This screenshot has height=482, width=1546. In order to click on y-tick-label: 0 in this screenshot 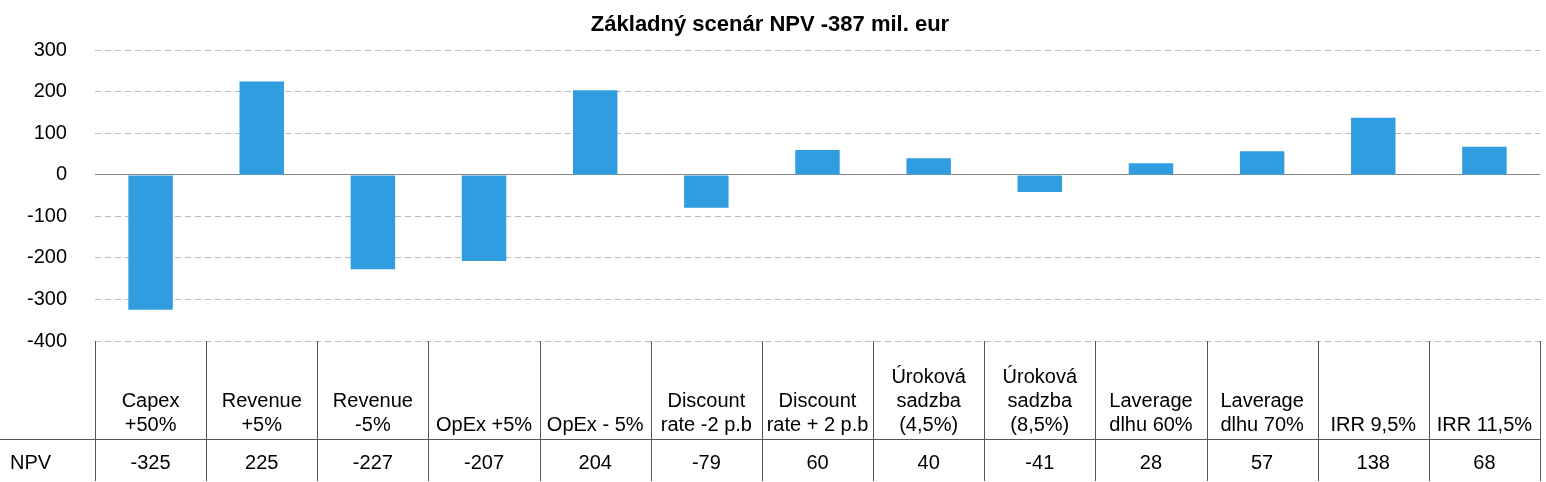, I will do `click(61, 173)`.